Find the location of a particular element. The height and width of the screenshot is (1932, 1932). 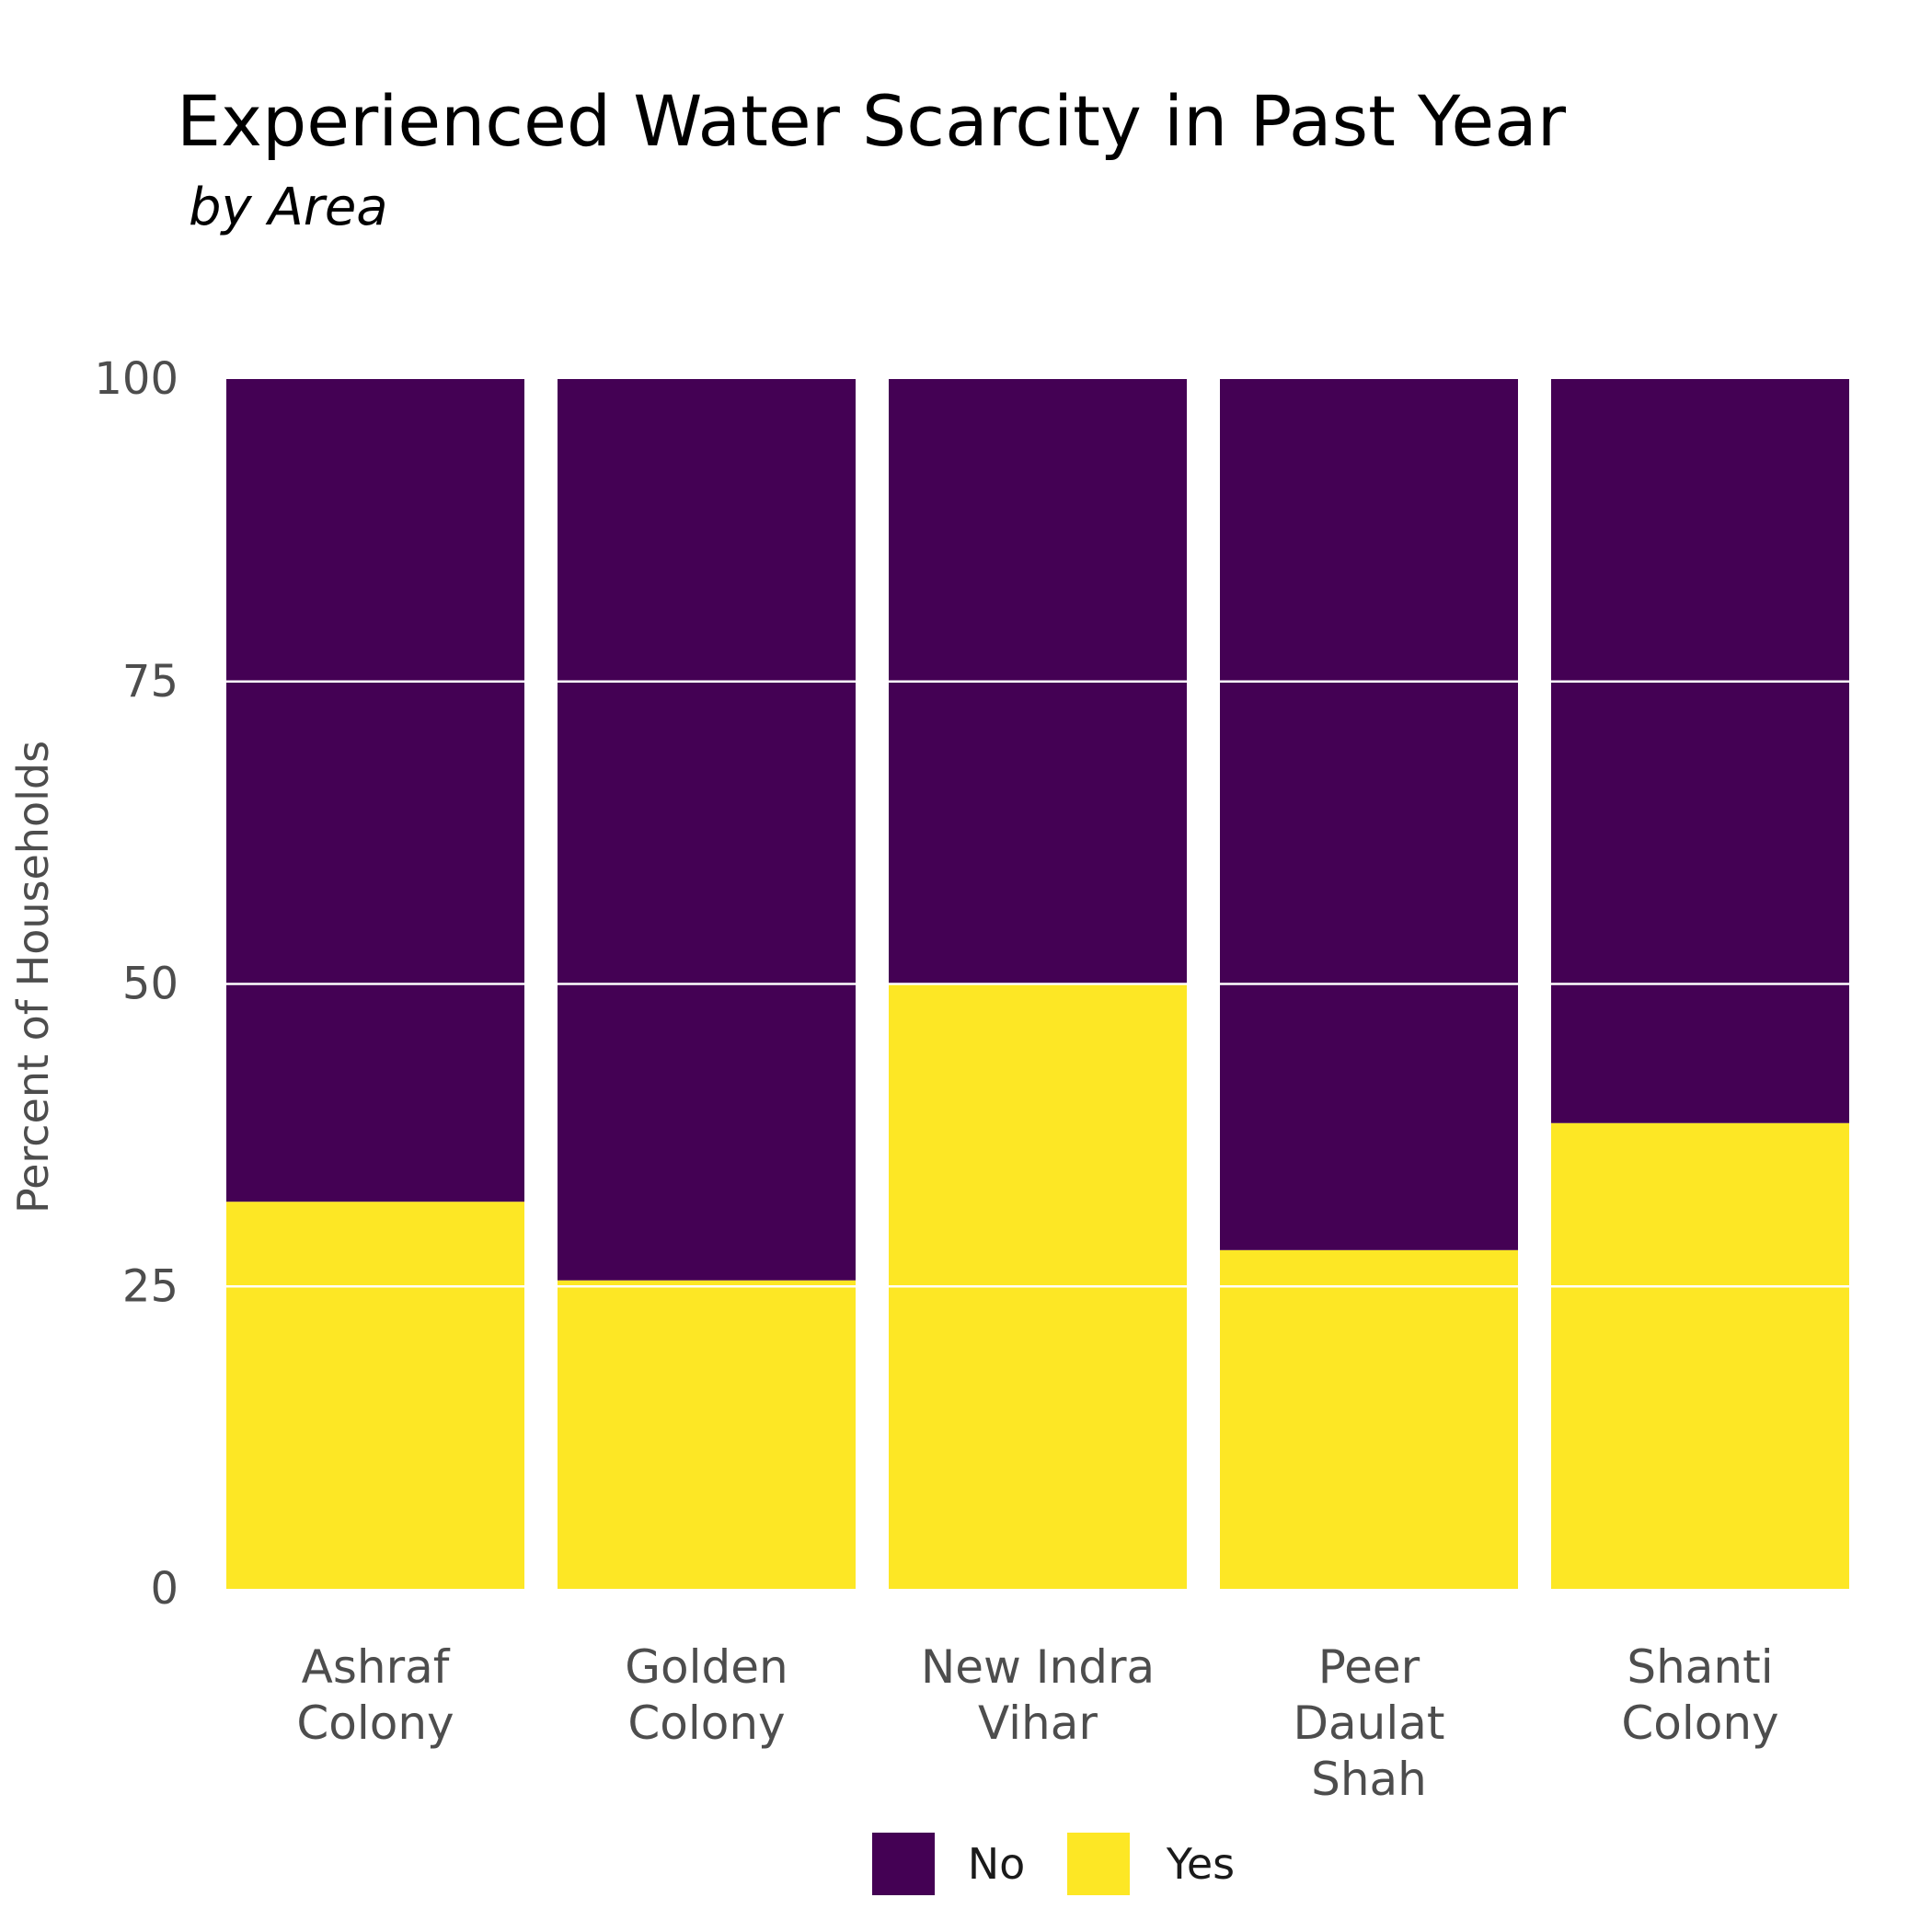

legend-label-yes: Yes is located at coordinates (1200, 1864).